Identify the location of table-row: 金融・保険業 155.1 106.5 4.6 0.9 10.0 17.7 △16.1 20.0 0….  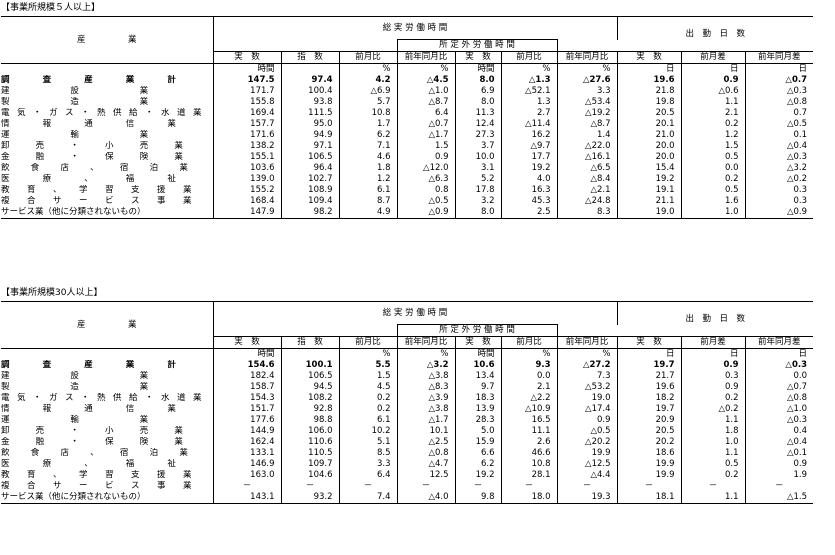
(407, 157).